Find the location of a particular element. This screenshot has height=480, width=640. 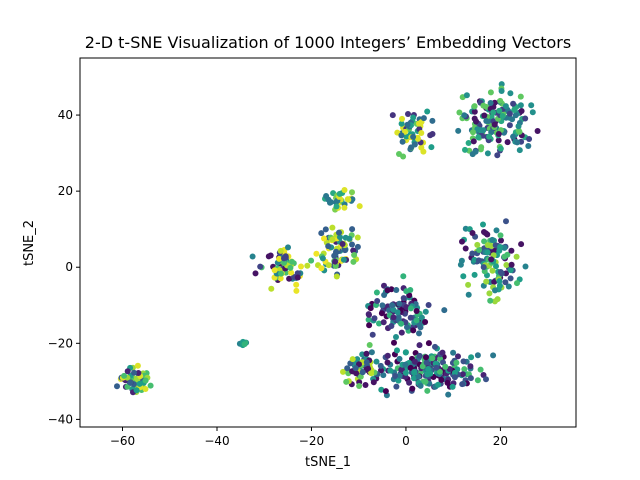

x-tick-label: −20 is located at coordinates (311, 441).